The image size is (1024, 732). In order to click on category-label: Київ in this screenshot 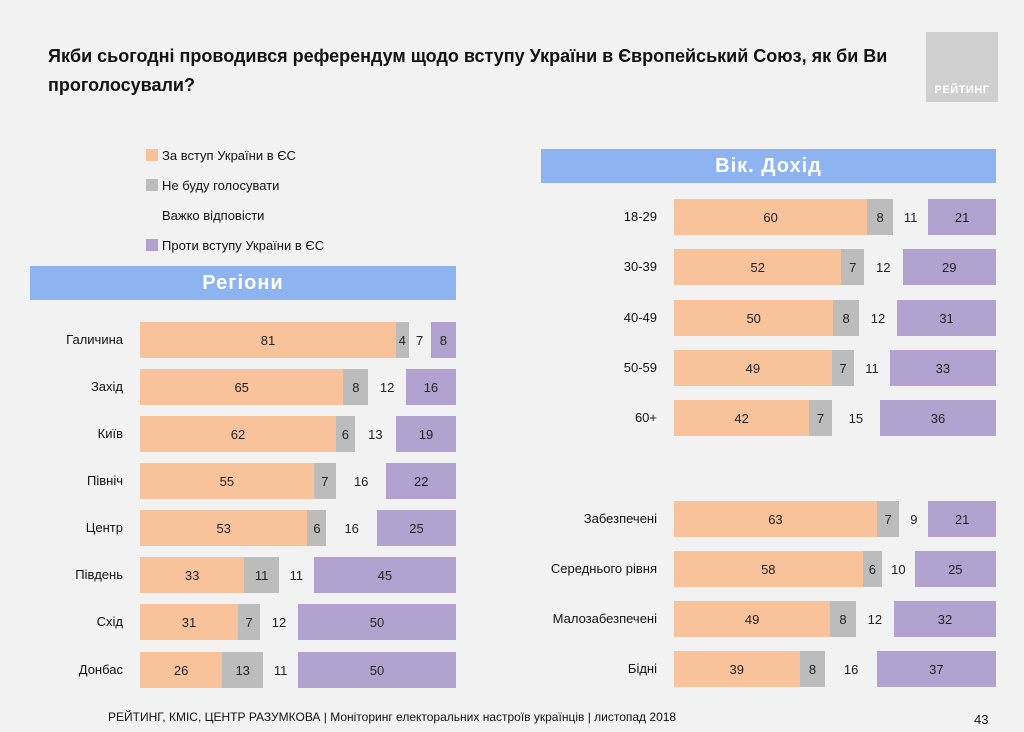, I will do `click(110, 433)`.